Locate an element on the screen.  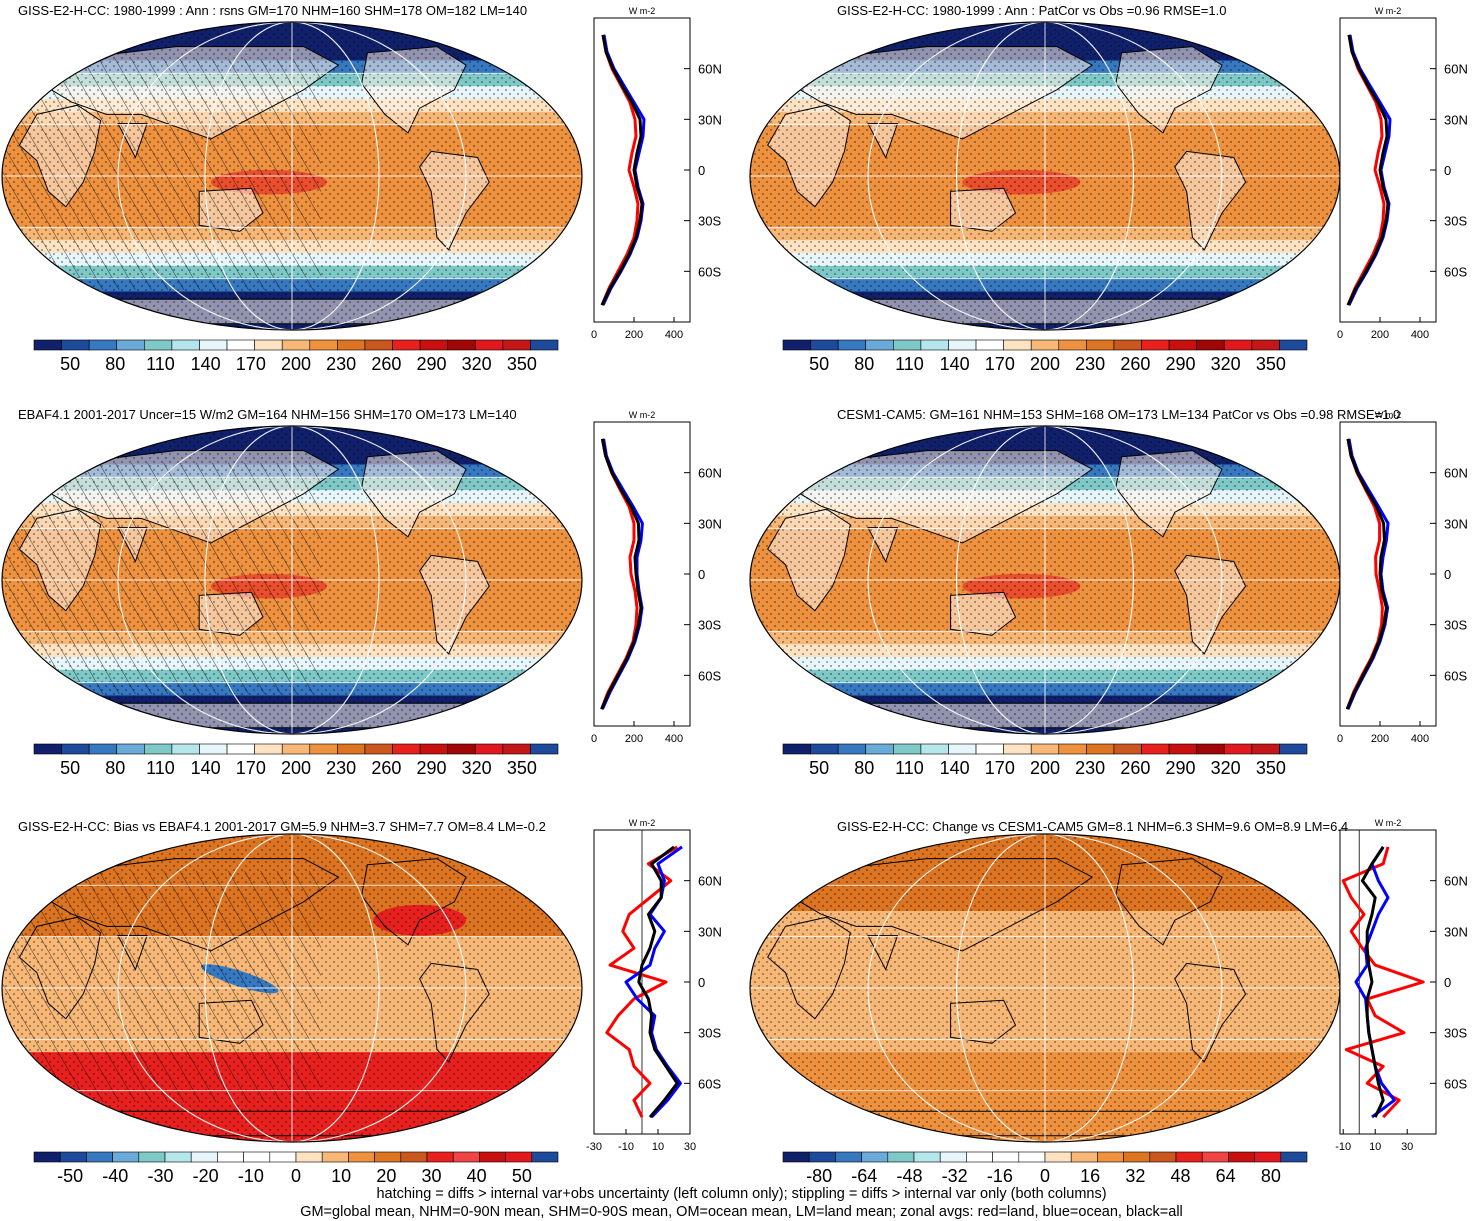
colorbar: 50 80 110 140 170 200 230 260 290 320 350 is located at coordinates (296, 760).